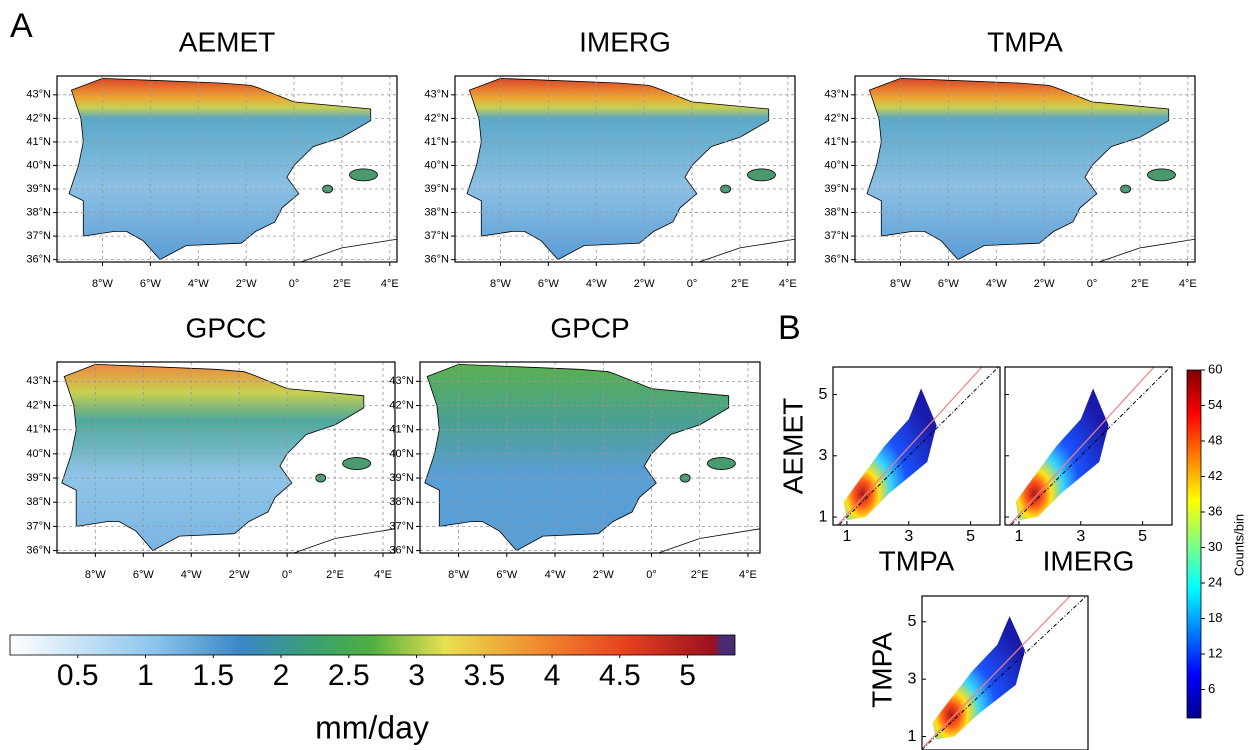 Image resolution: width=1258 pixels, height=750 pixels. I want to click on counts-tick-label: 18, so click(1215, 617).